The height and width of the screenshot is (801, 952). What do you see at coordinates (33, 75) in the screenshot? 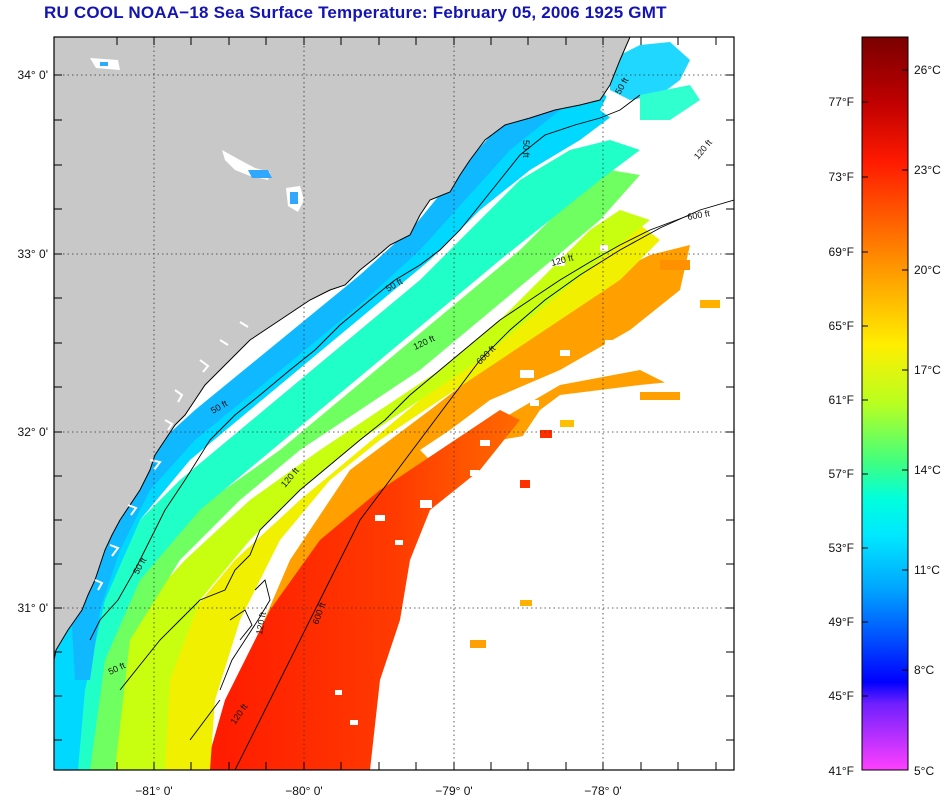
I see `lat-label-34: 34° 0'` at bounding box center [33, 75].